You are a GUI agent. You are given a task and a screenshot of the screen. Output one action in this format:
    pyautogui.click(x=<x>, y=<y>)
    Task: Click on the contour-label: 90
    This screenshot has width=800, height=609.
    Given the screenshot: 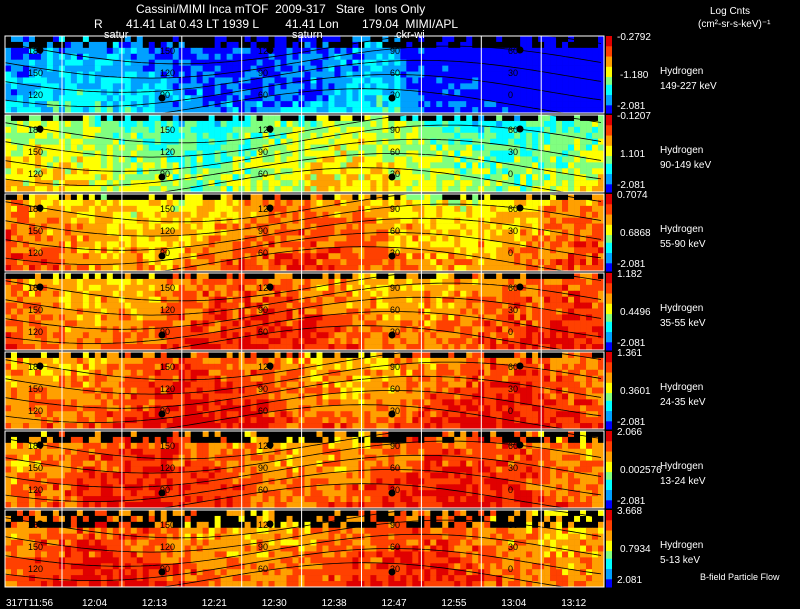 What is the action you would take?
    pyautogui.click(x=395, y=130)
    